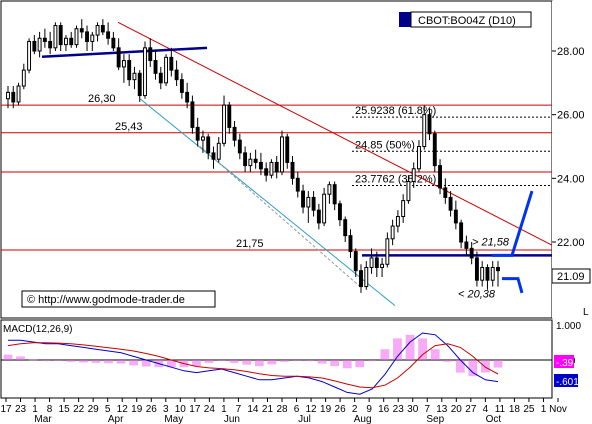 The height and width of the screenshot is (424, 592). I want to click on fib-level-label: 25.9238 (61.8%), so click(395, 111).